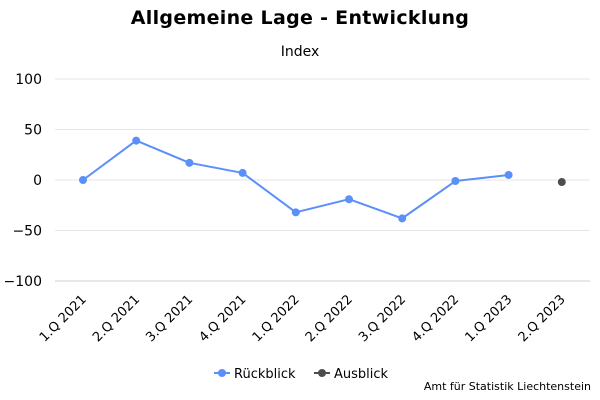 The width and height of the screenshot is (600, 400). I want to click on y-tick-label: 100, so click(28, 80).